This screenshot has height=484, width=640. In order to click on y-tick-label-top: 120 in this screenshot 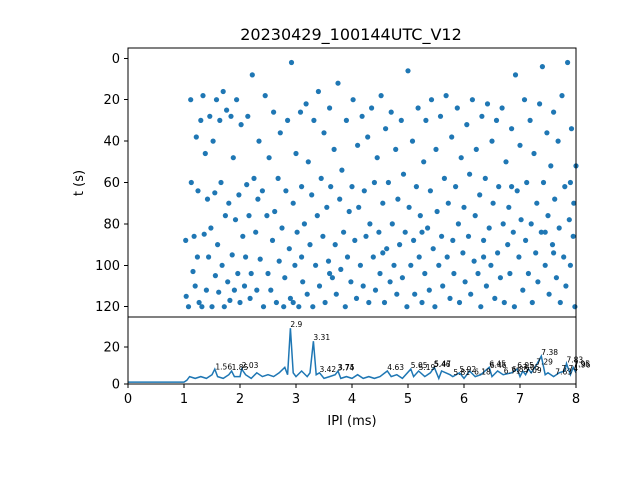, I will do `click(107, 307)`.